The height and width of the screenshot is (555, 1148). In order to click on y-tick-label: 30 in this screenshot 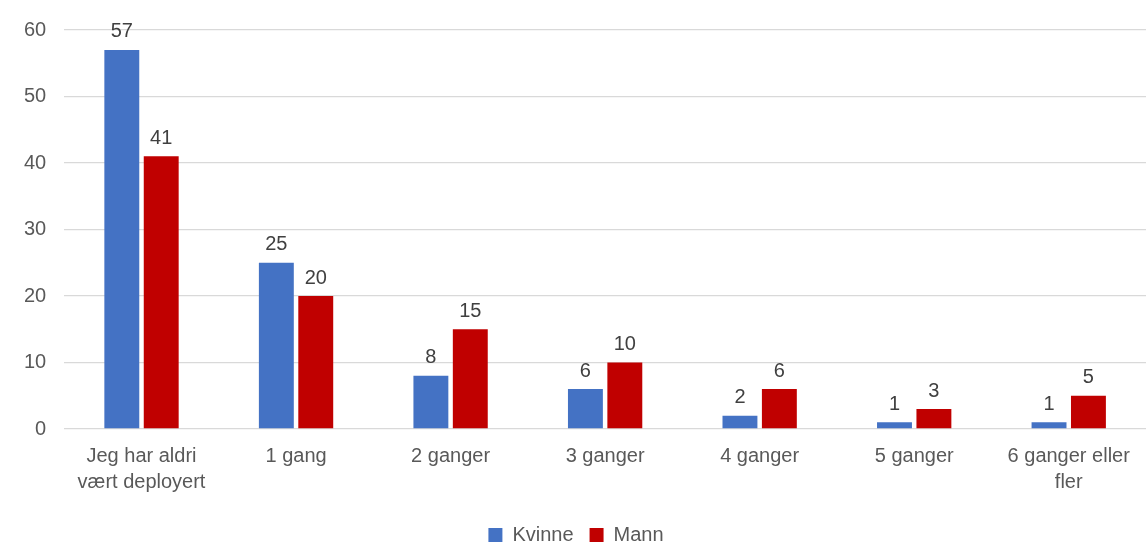, I will do `click(35, 228)`.